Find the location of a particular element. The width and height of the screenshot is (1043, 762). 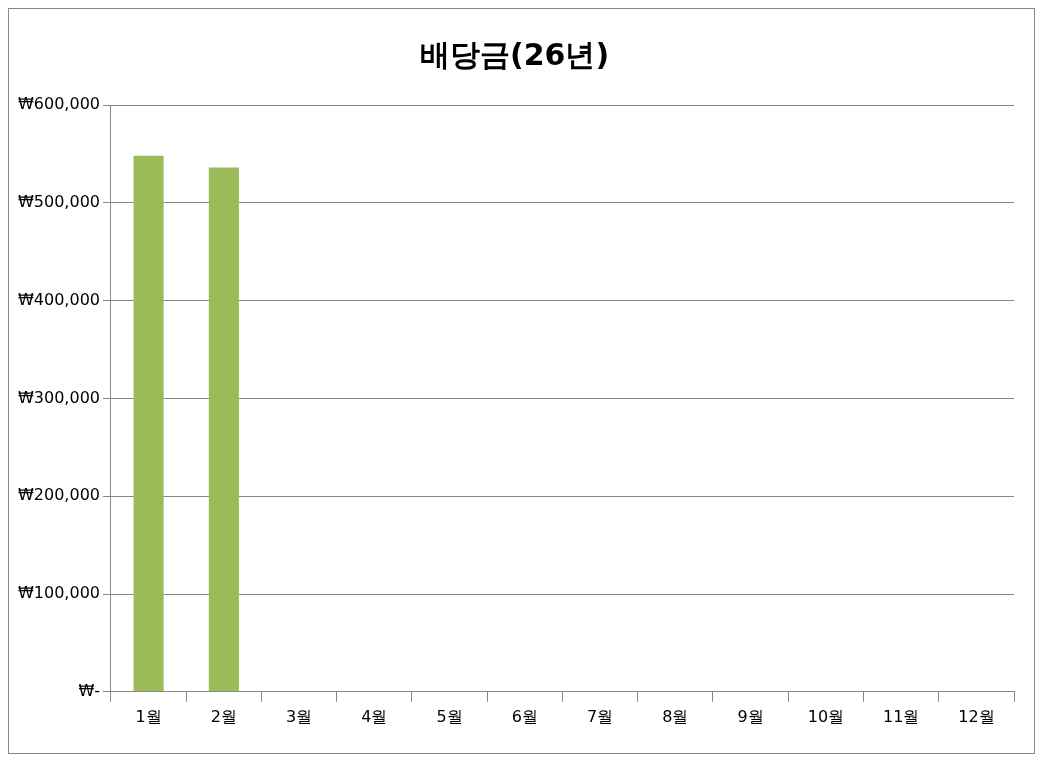

x-tick-label: 3월 is located at coordinates (299, 716).